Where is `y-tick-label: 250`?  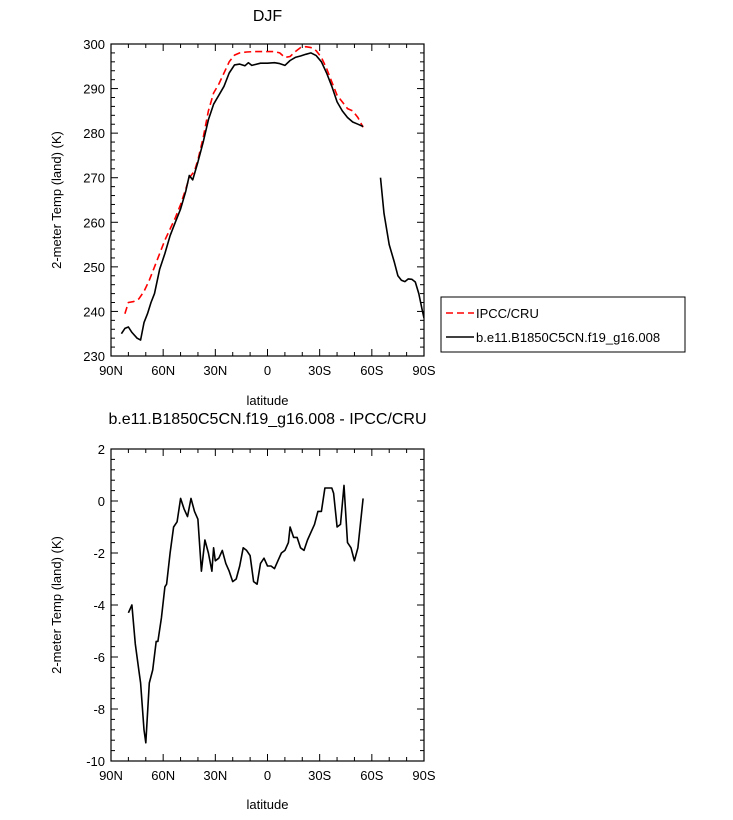 y-tick-label: 250 is located at coordinates (94, 267).